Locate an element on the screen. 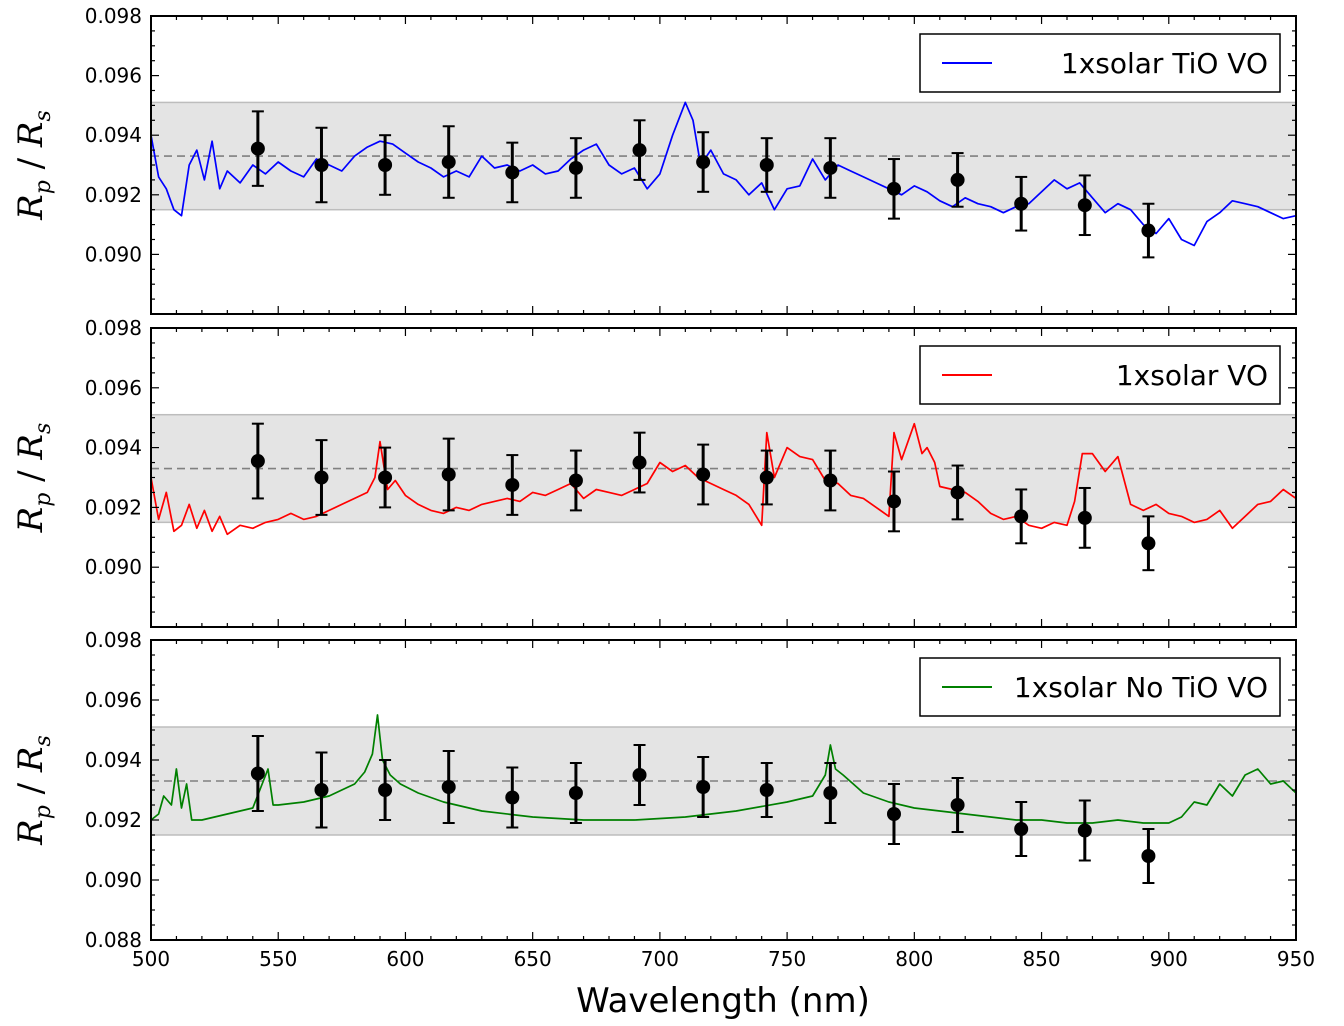  x-tick-label: 850 is located at coordinates (1041, 959).